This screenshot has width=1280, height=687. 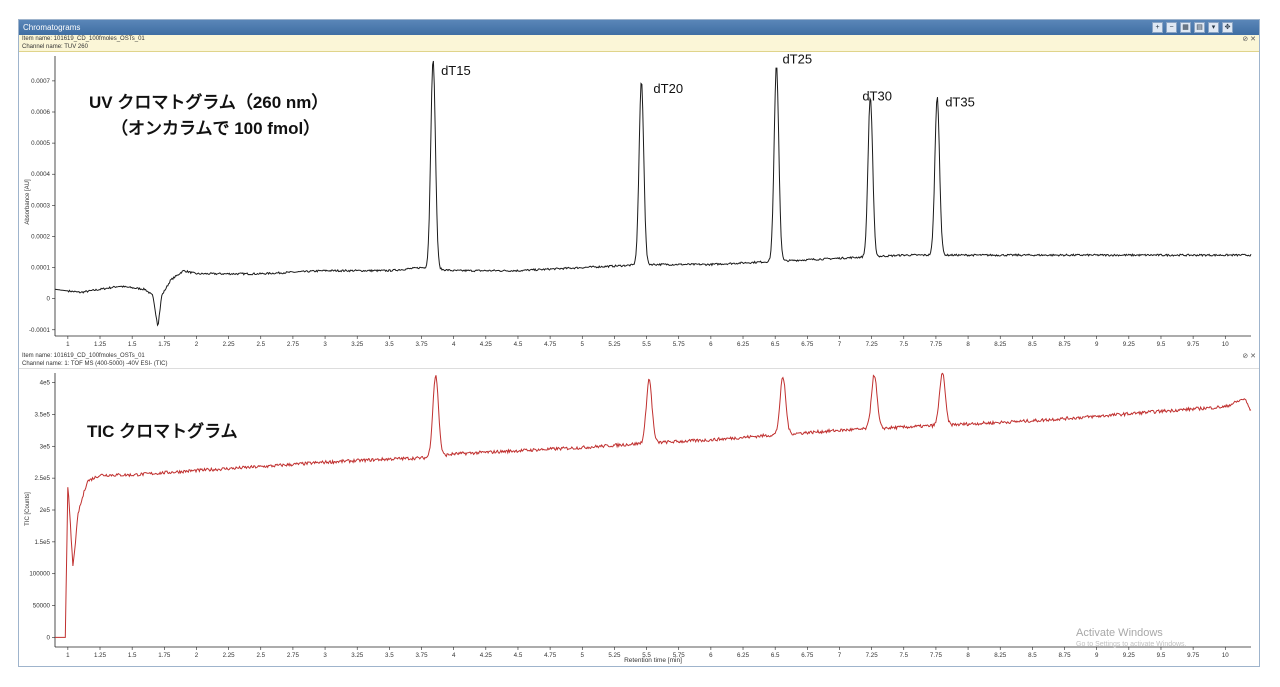 I want to click on uv-x-tick-label: 2.25, so click(x=229, y=344).